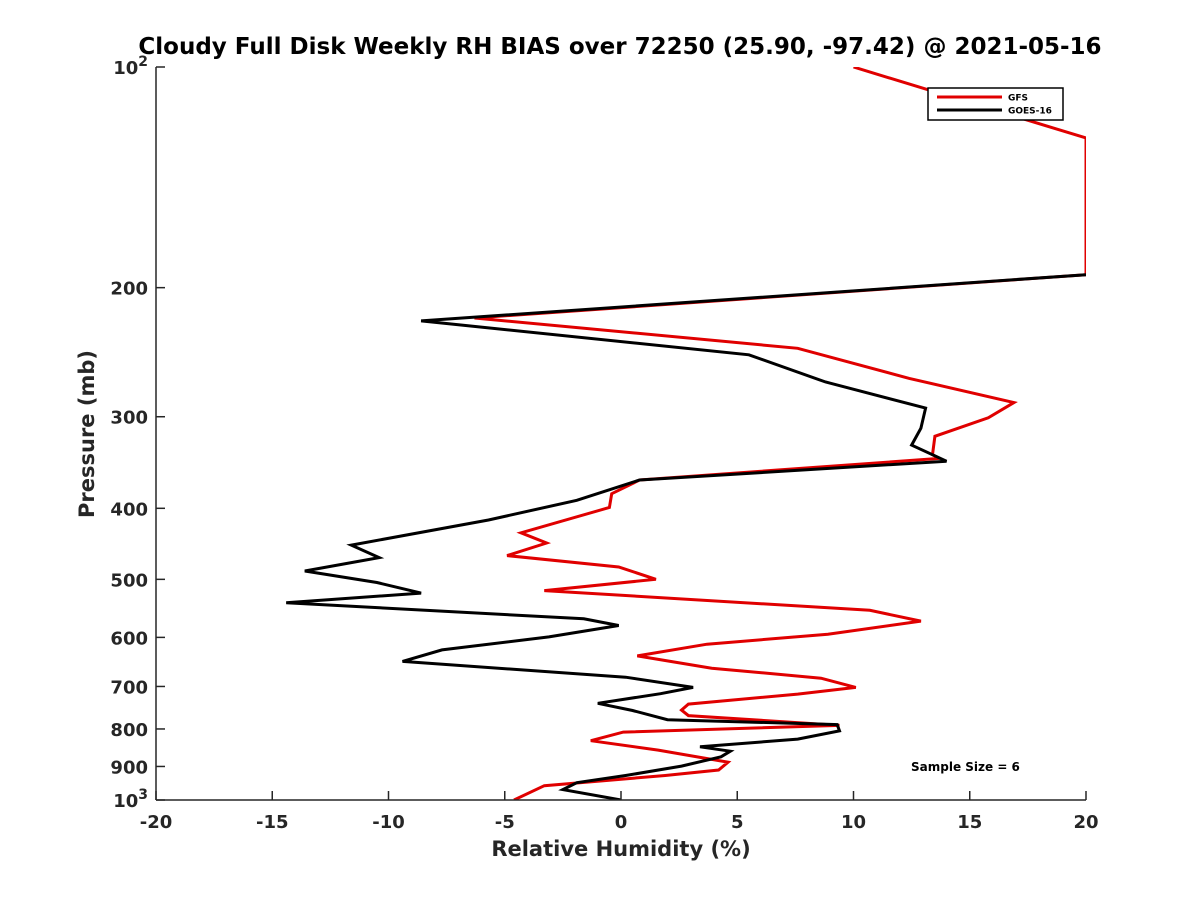  Describe the element at coordinates (137, 433) in the screenshot. I see `y-ticks: 10² 200 300 400 500 600 700 800 900 10³` at that location.